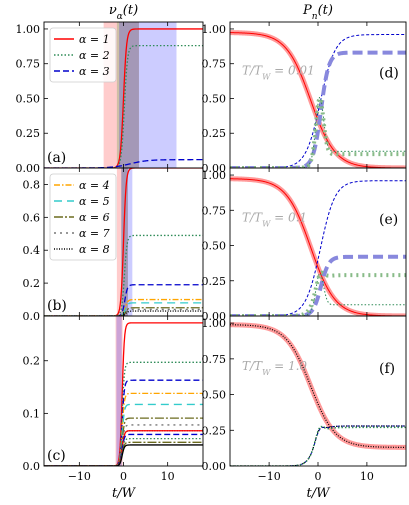 The width and height of the screenshot is (409, 505). I want to click on panel-label: (c), so click(56, 456).